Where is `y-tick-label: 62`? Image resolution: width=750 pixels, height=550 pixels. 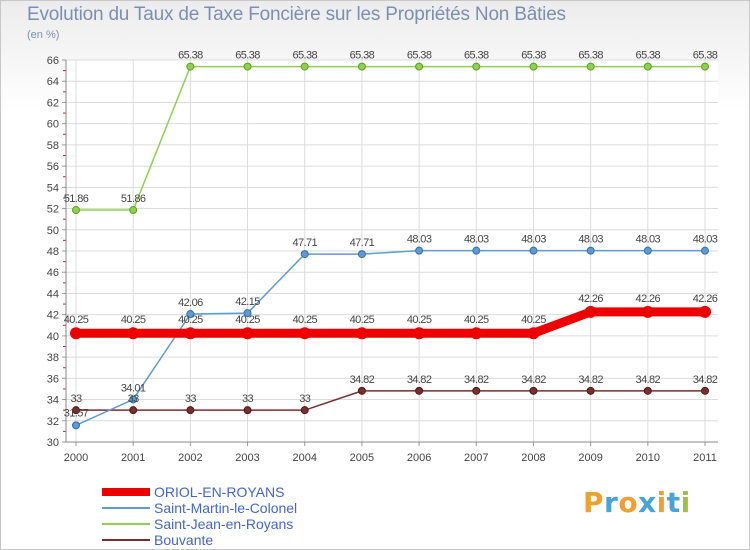
y-tick-label: 62 is located at coordinates (53, 103).